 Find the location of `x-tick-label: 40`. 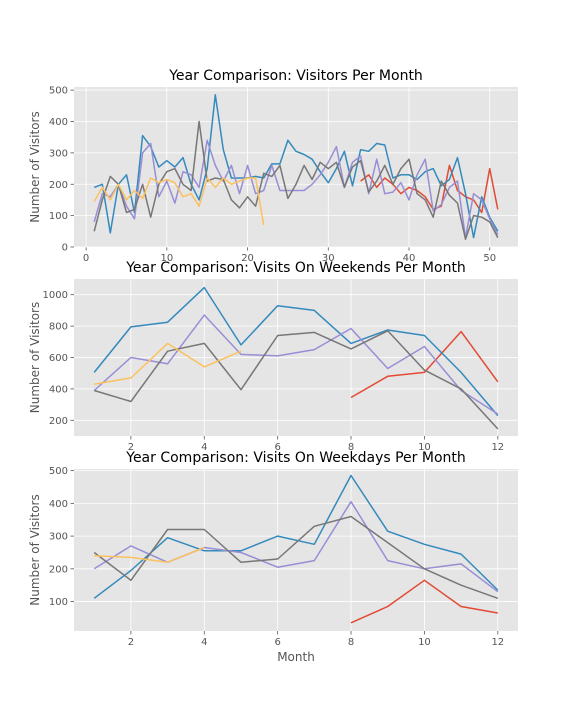

x-tick-label: 40 is located at coordinates (409, 258).